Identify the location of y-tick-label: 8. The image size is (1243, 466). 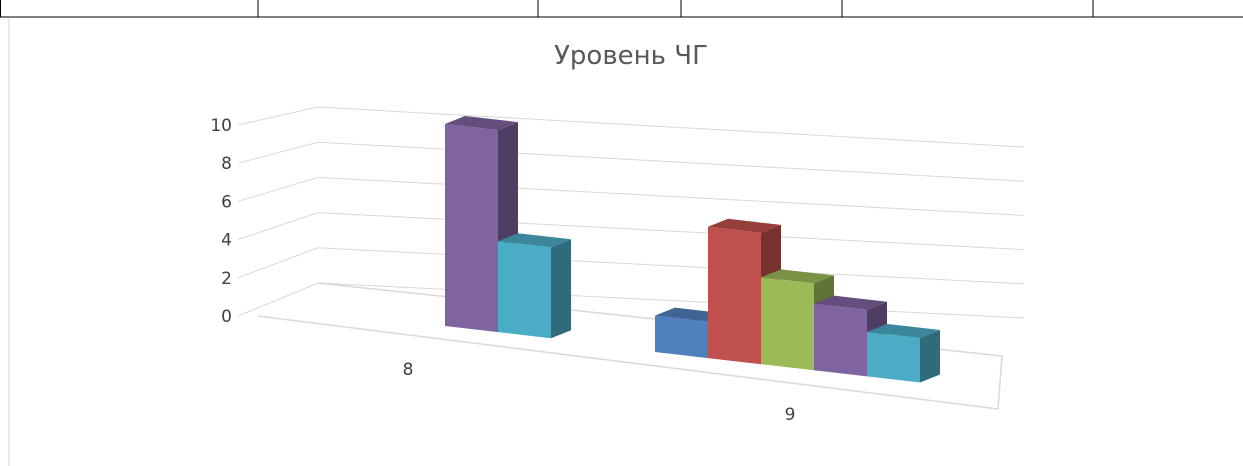
(226, 164).